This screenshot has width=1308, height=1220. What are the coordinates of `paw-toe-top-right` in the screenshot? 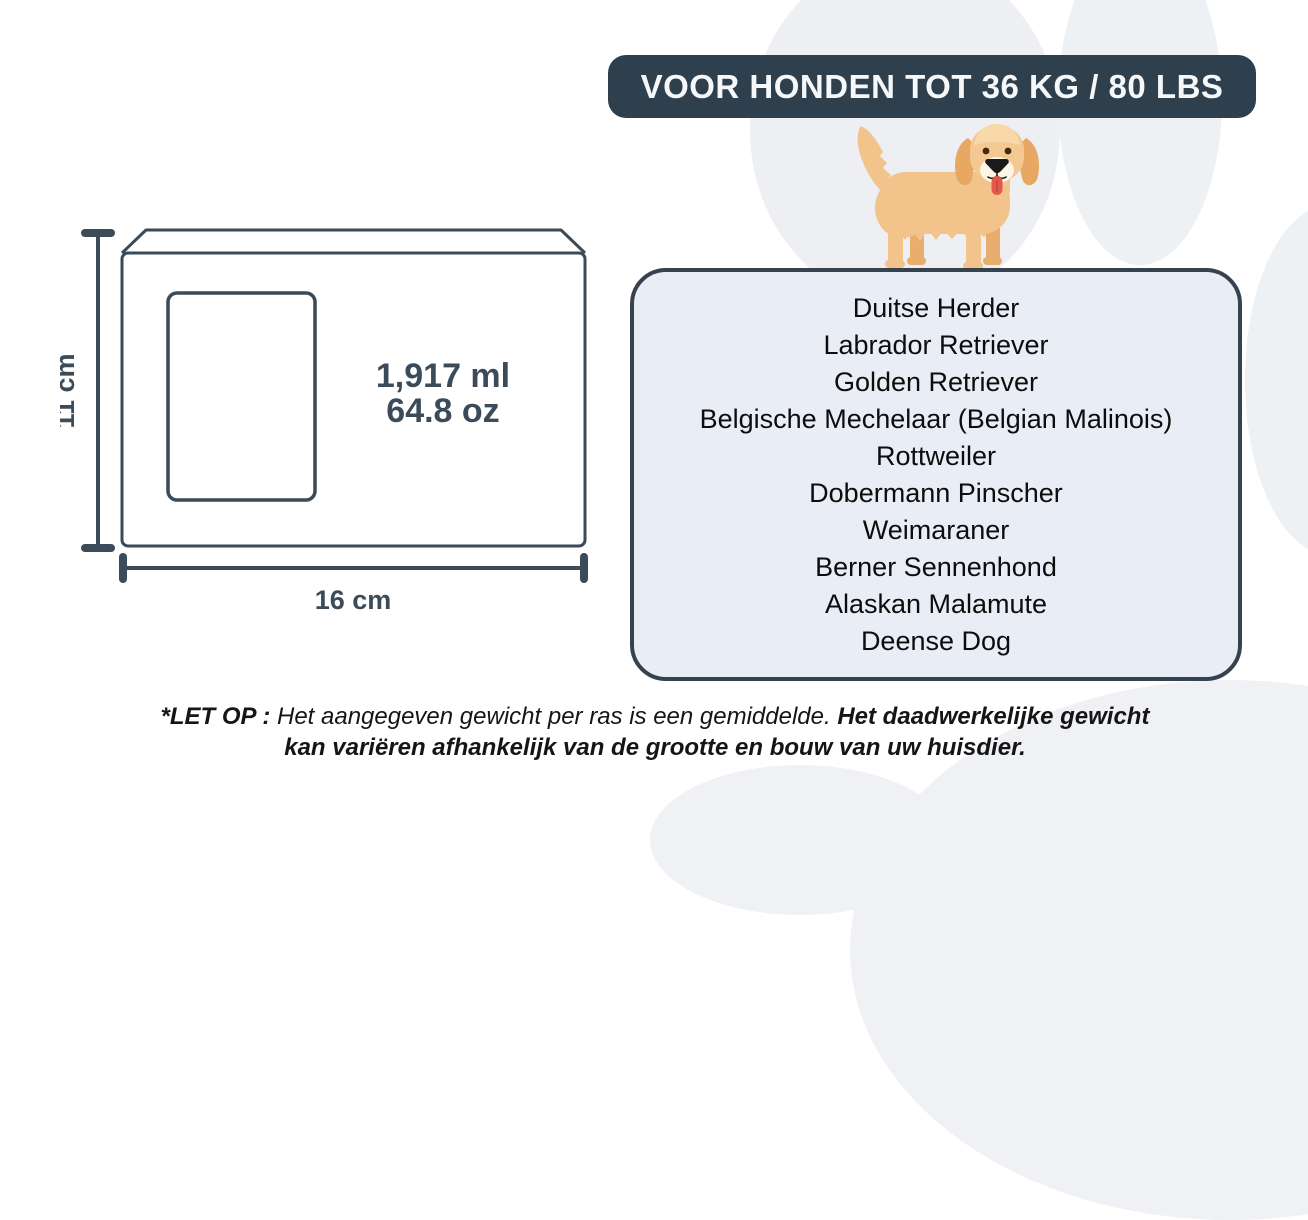 It's located at (1140, 132).